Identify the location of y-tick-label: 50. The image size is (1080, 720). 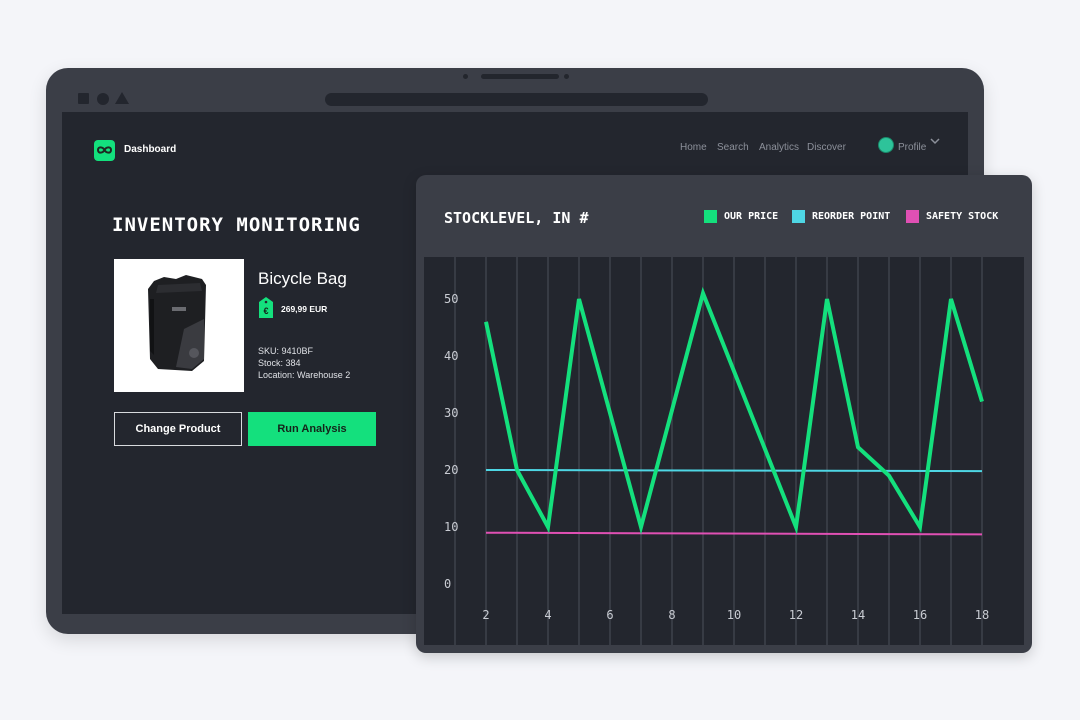
(451, 299).